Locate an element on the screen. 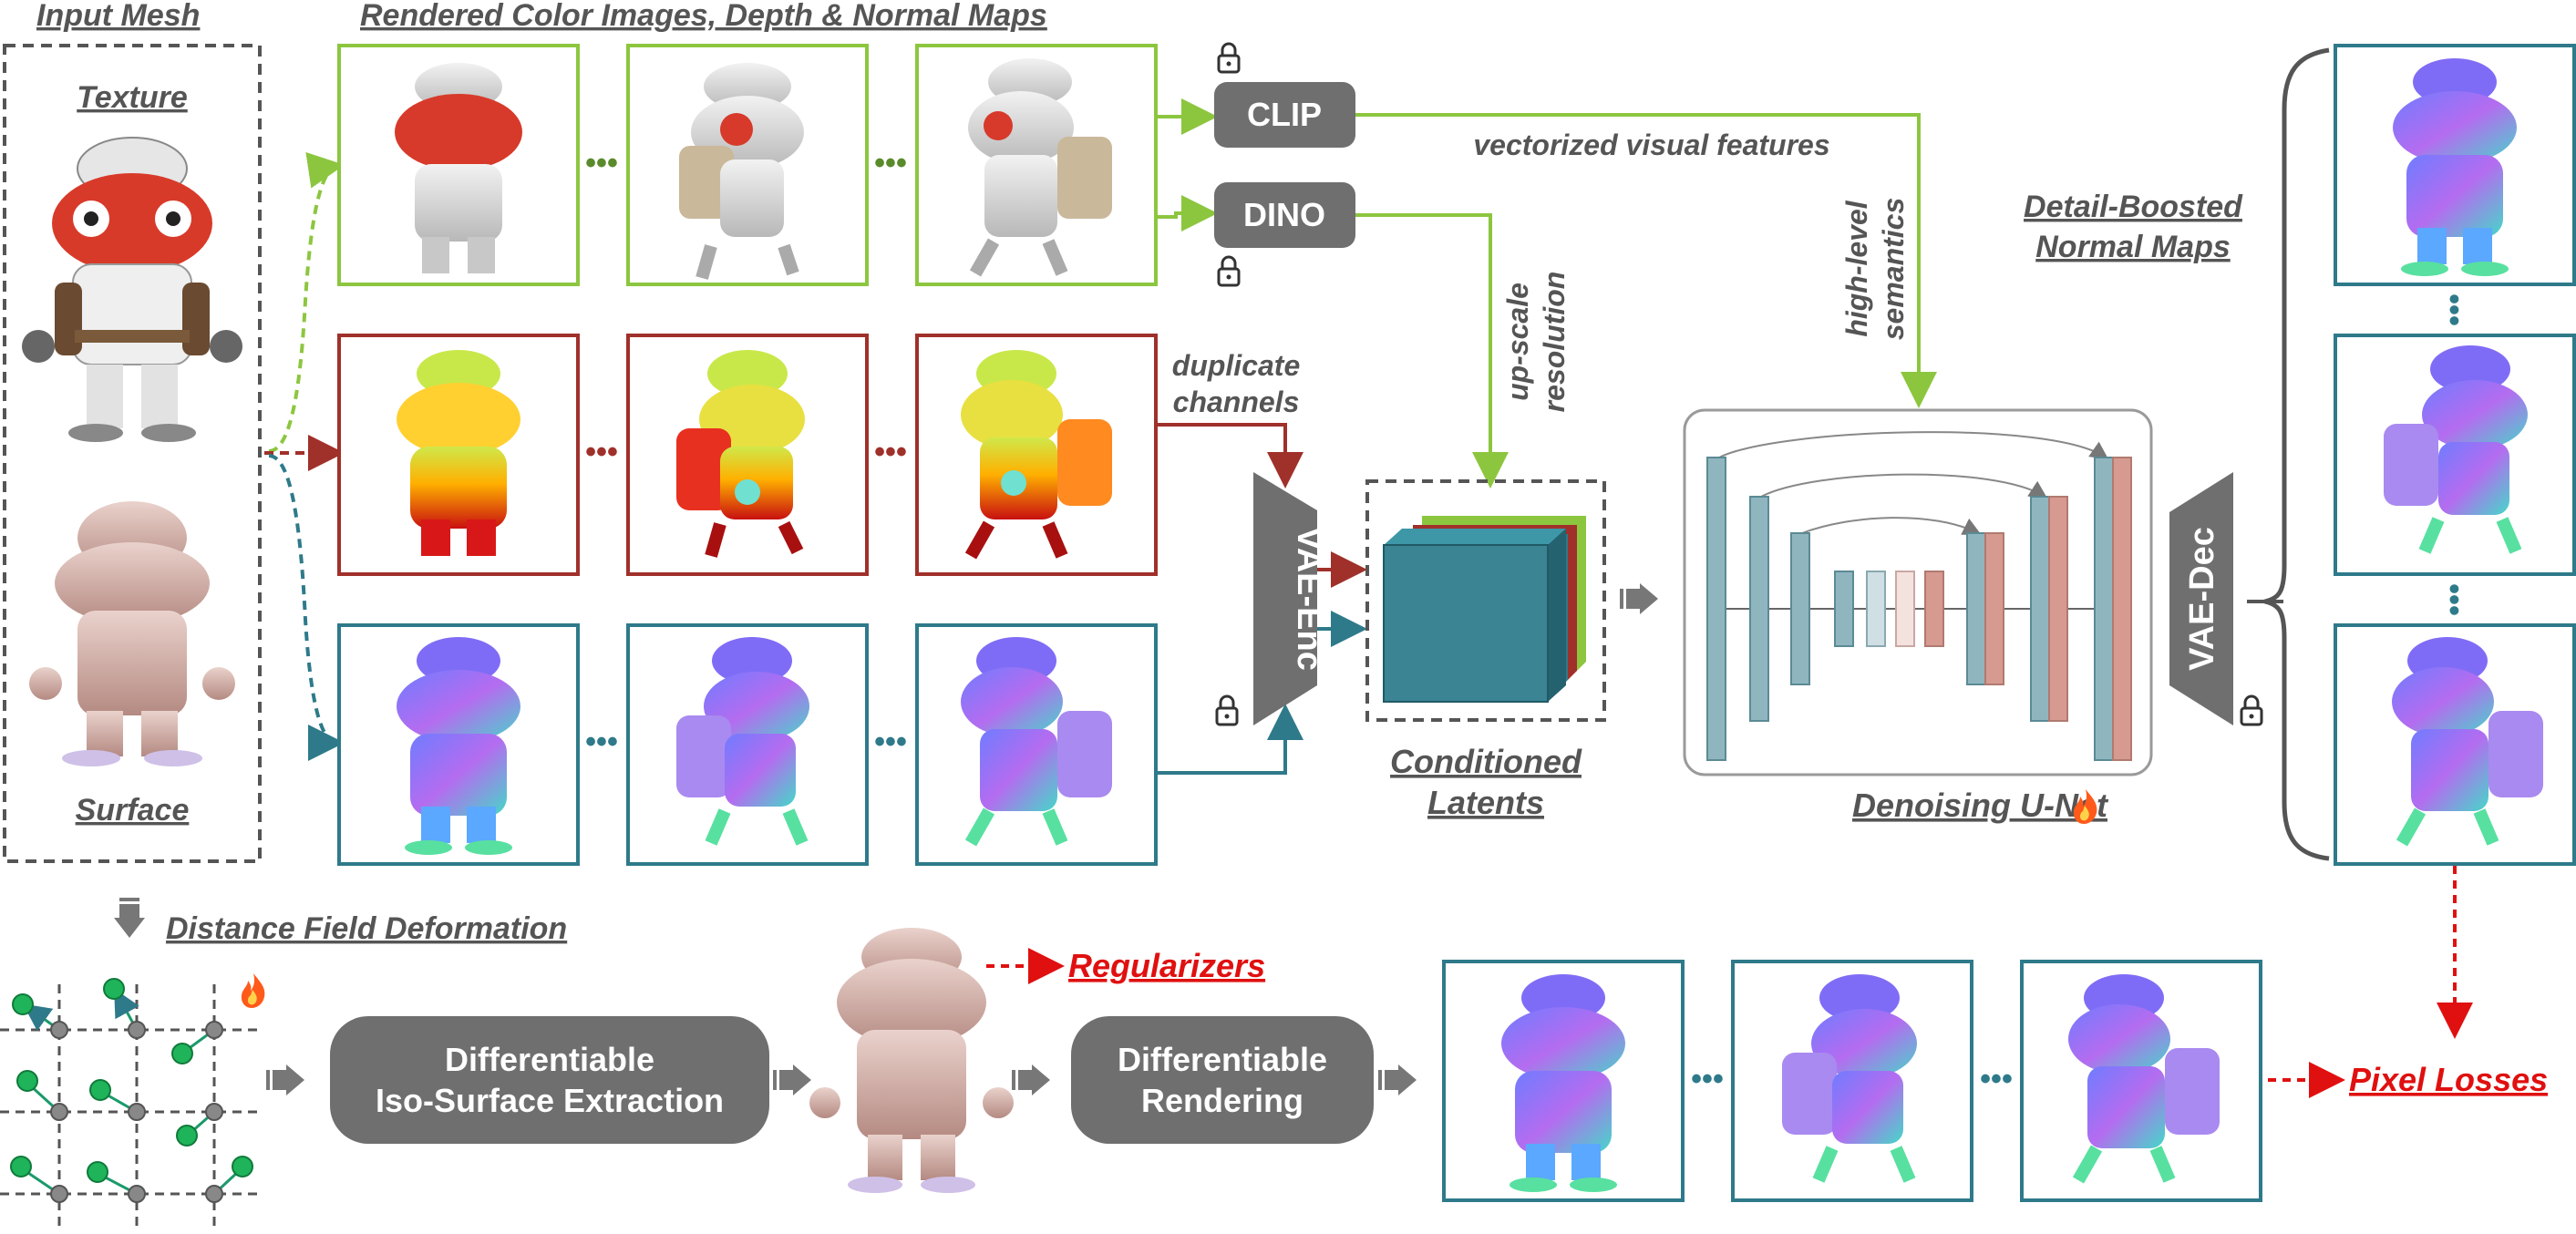 The width and height of the screenshot is (2576, 1234). deformation-grid is located at coordinates (128, 1104).